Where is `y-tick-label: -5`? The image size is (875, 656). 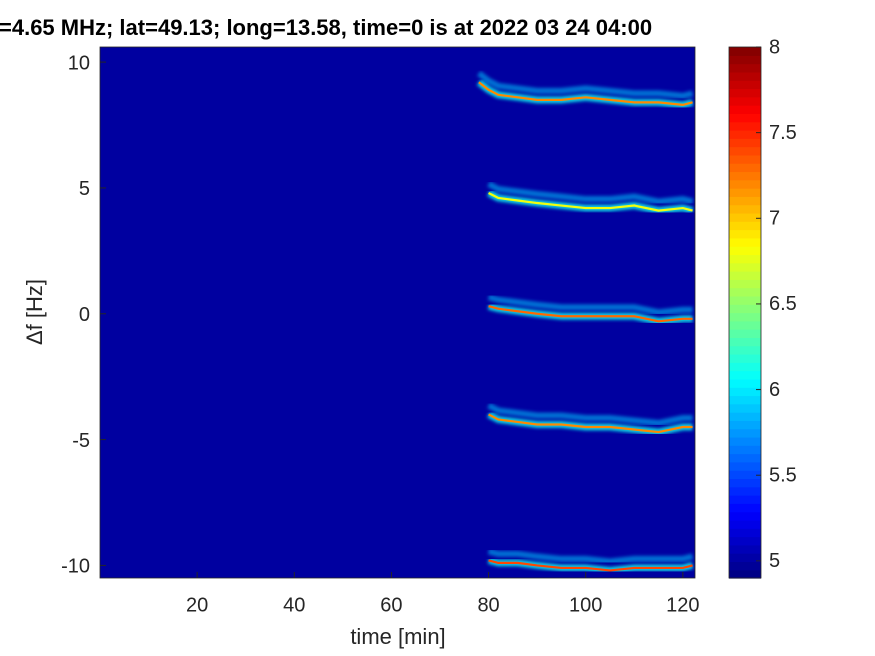 y-tick-label: -5 is located at coordinates (81, 441).